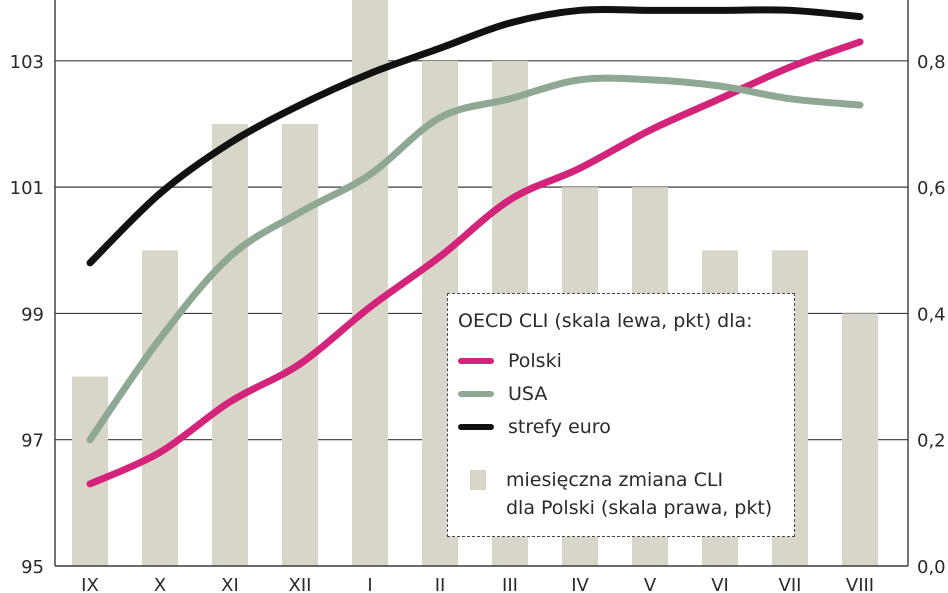 The height and width of the screenshot is (593, 948). What do you see at coordinates (478, 480) in the screenshot?
I see `legend-swatch-bars` at bounding box center [478, 480].